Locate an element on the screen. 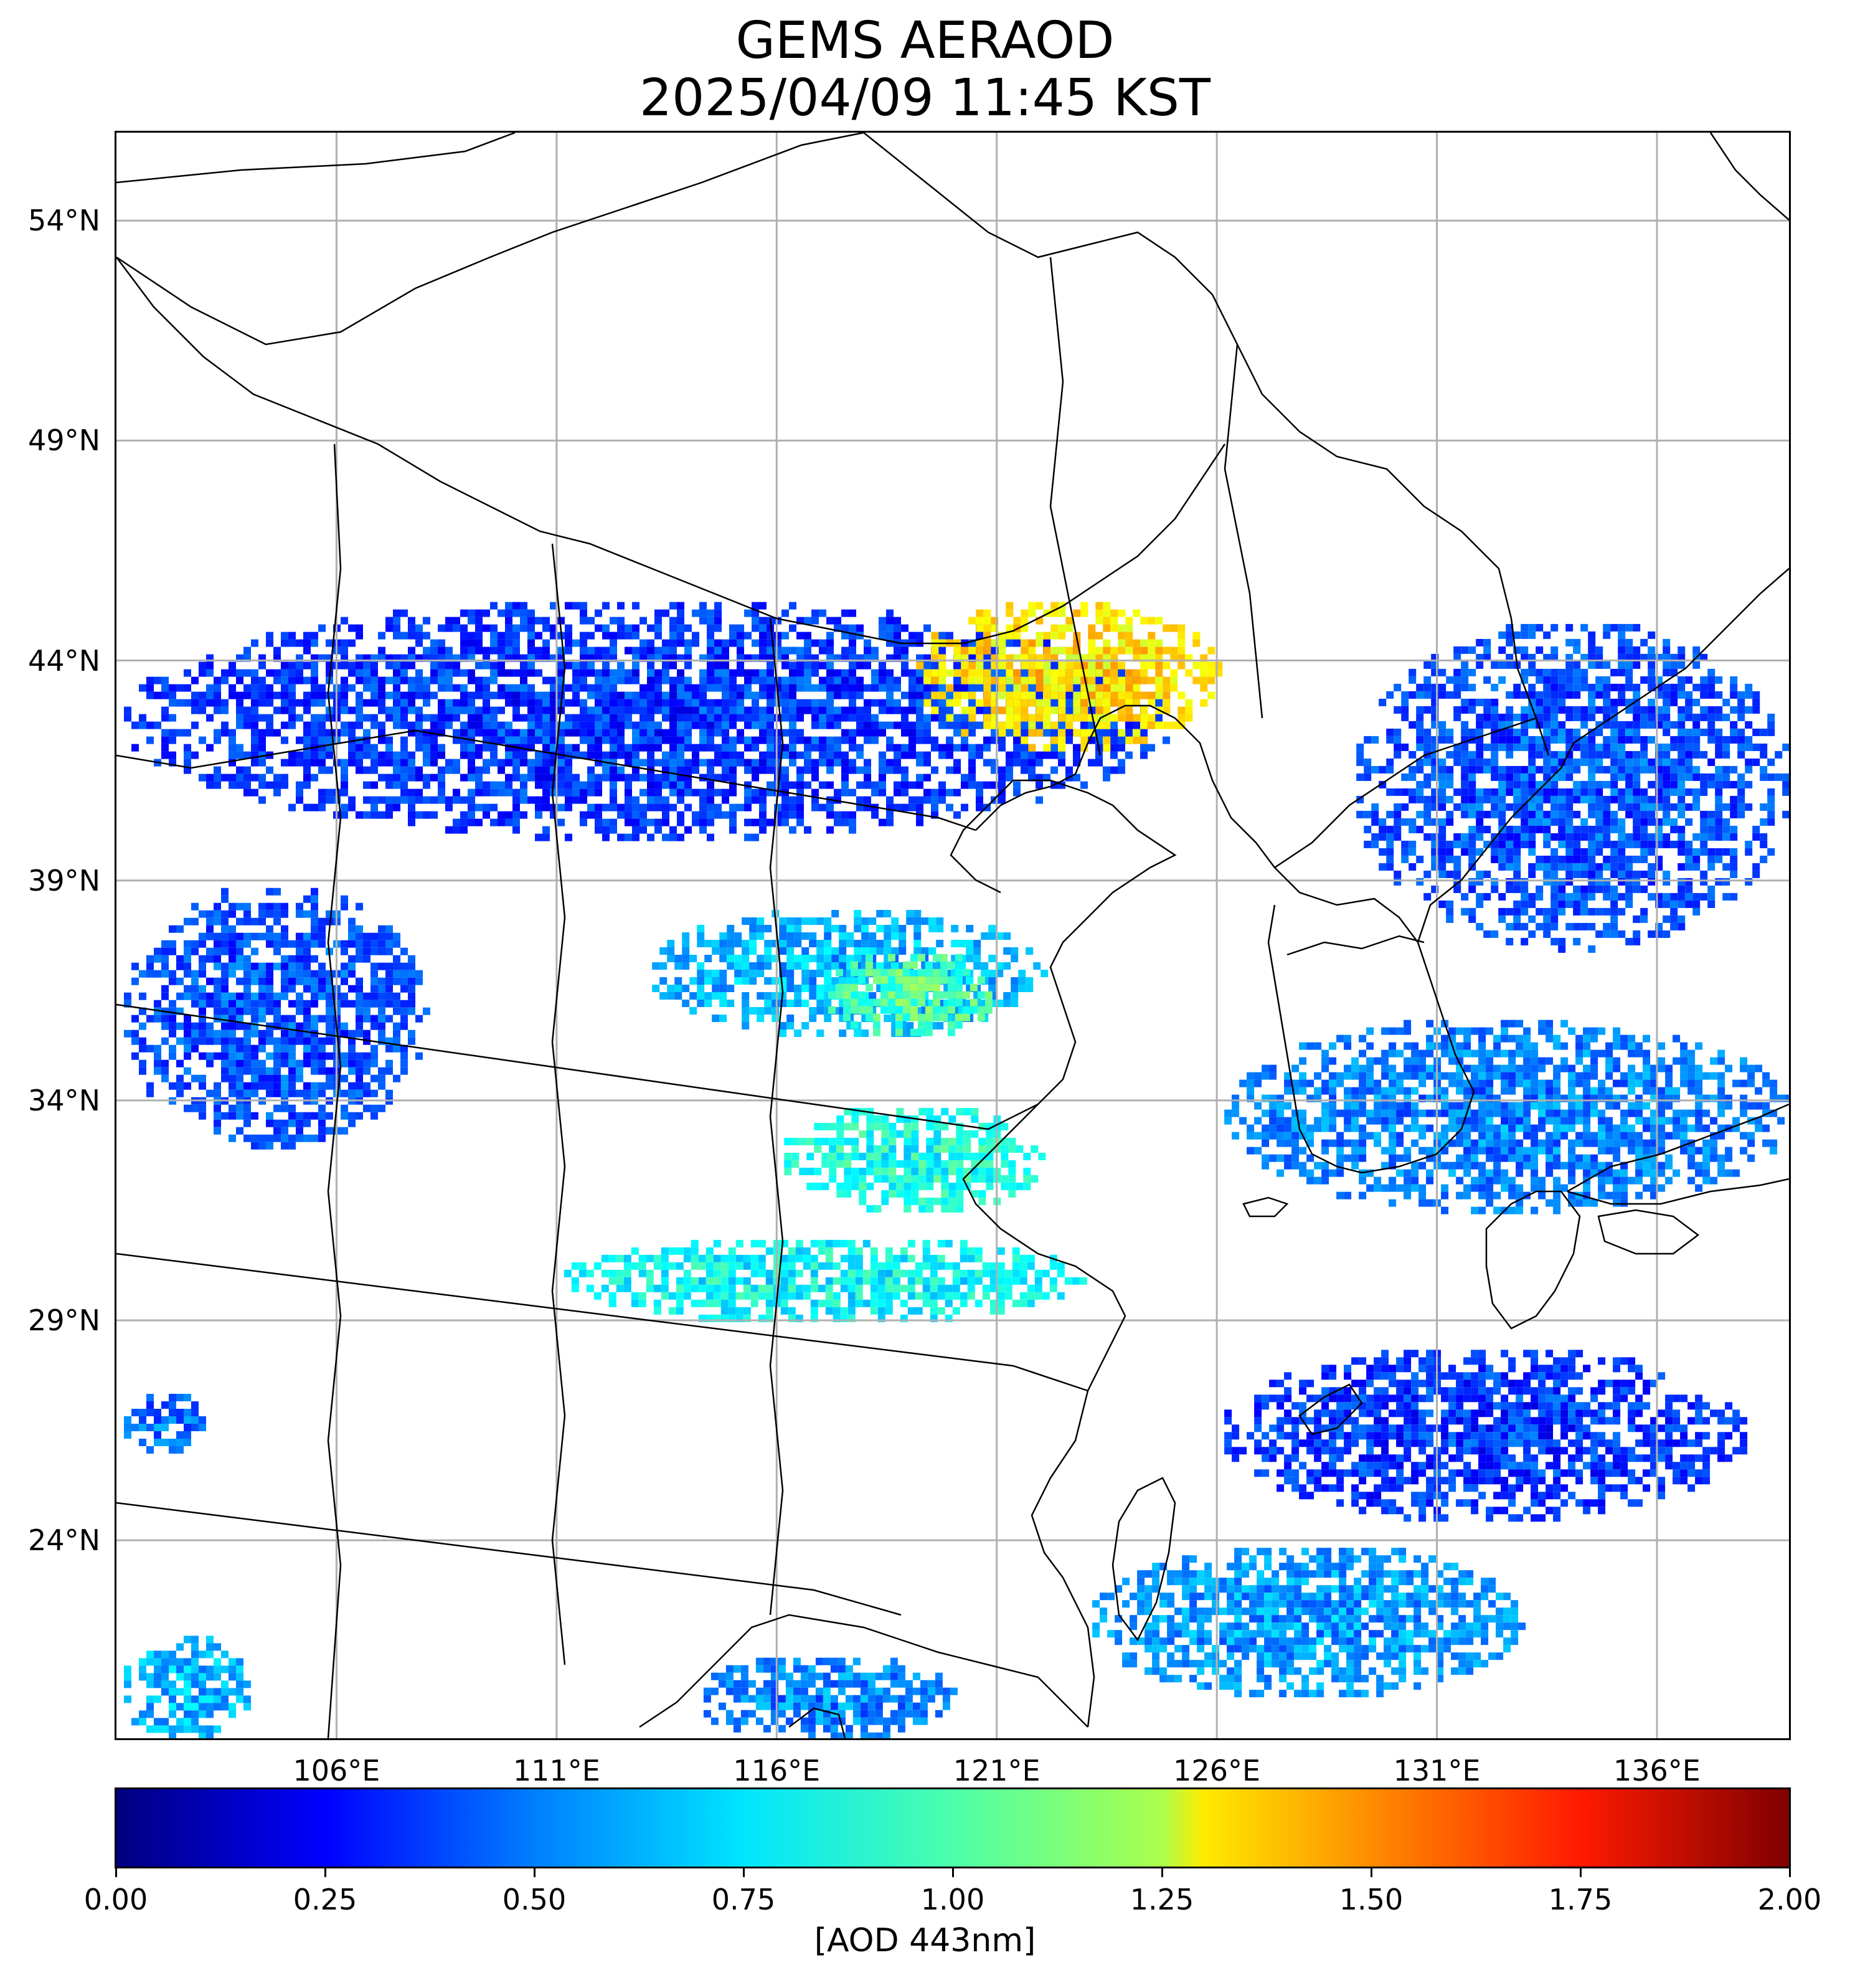  coastline-japan-honshu is located at coordinates (1678, 1154).